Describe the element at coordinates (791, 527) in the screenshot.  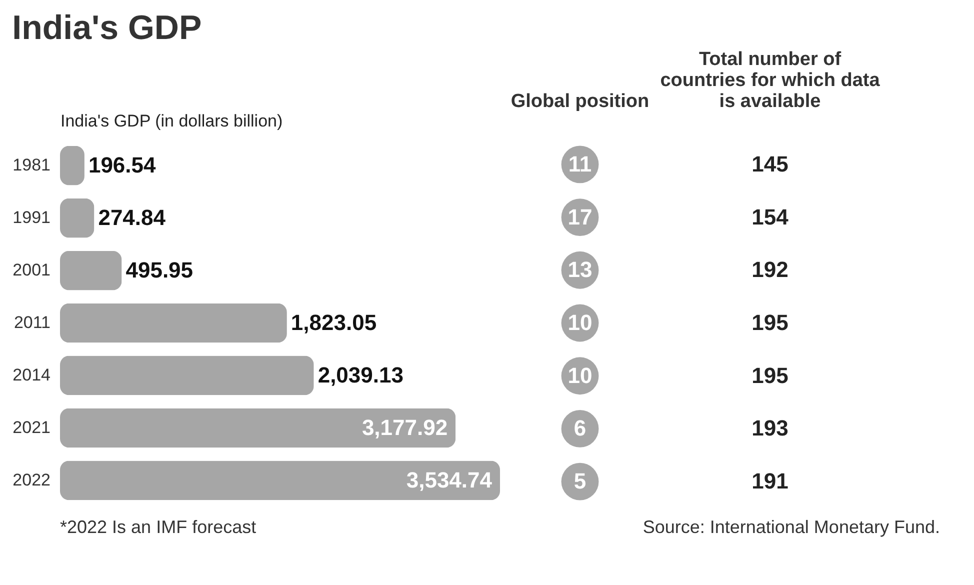
I see `source-note: Source: International Monetary Fund.` at that location.